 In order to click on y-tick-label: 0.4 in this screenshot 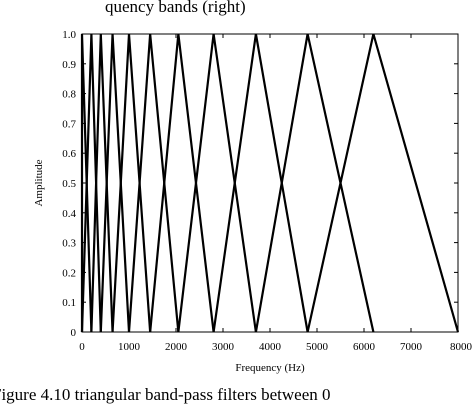, I will do `click(69, 214)`.